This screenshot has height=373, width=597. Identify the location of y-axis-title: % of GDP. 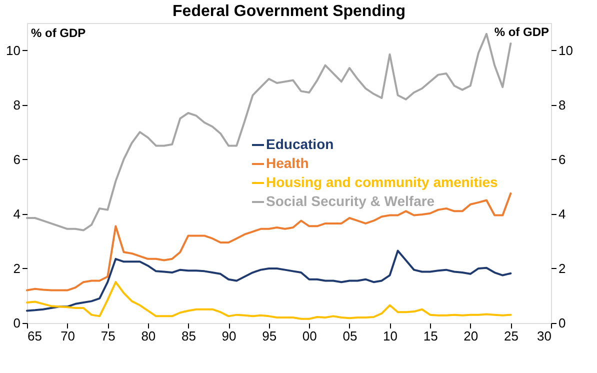
(58, 33).